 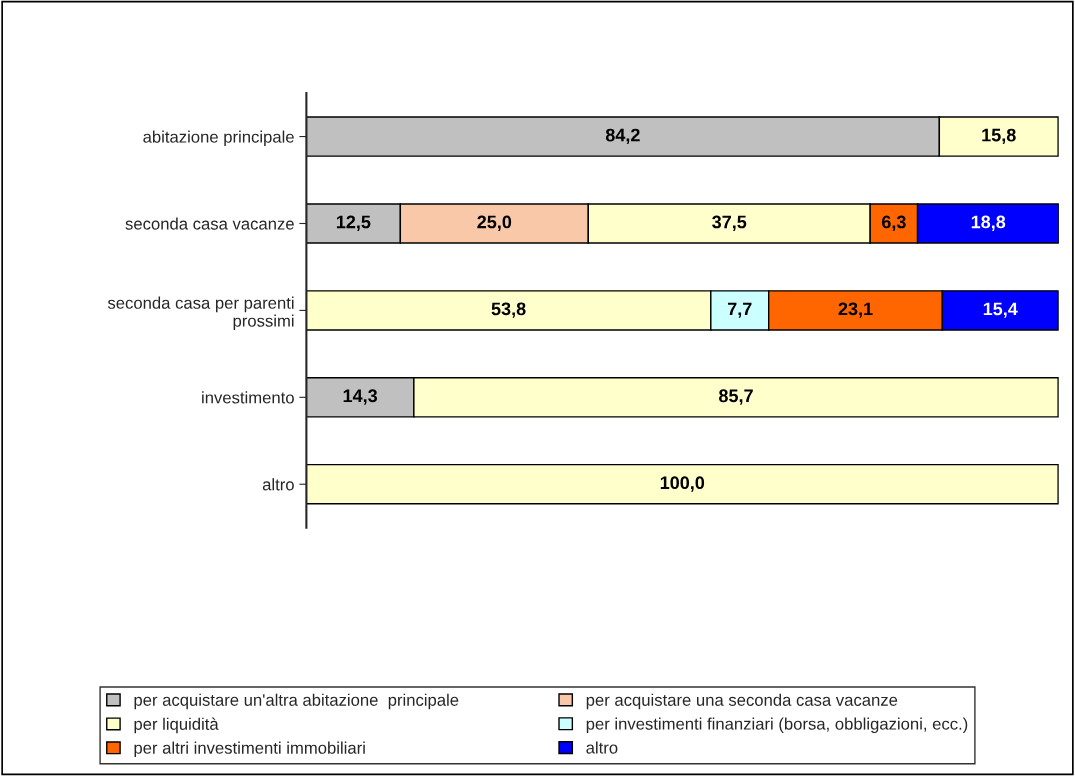 What do you see at coordinates (988, 223) in the screenshot?
I see `data-label: 18,8` at bounding box center [988, 223].